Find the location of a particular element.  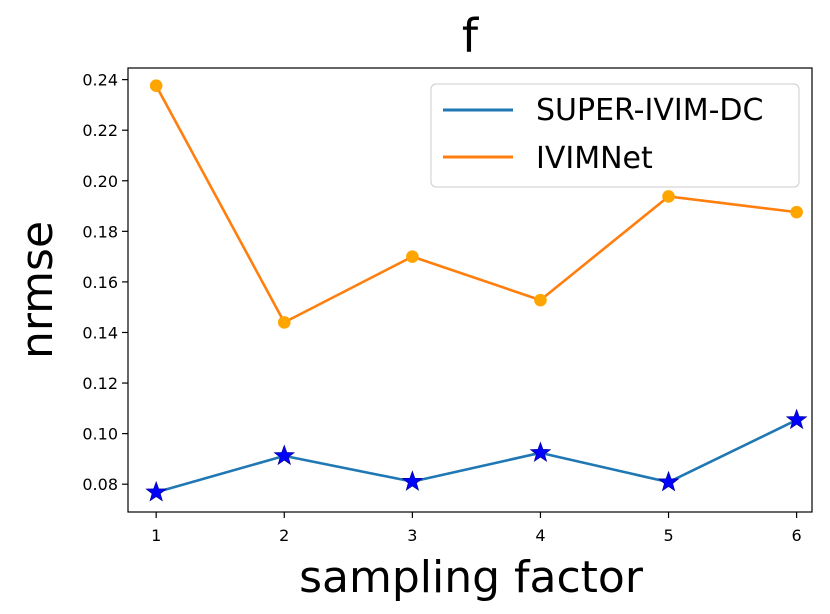

y-tick-label: 0.16 is located at coordinates (100, 282).